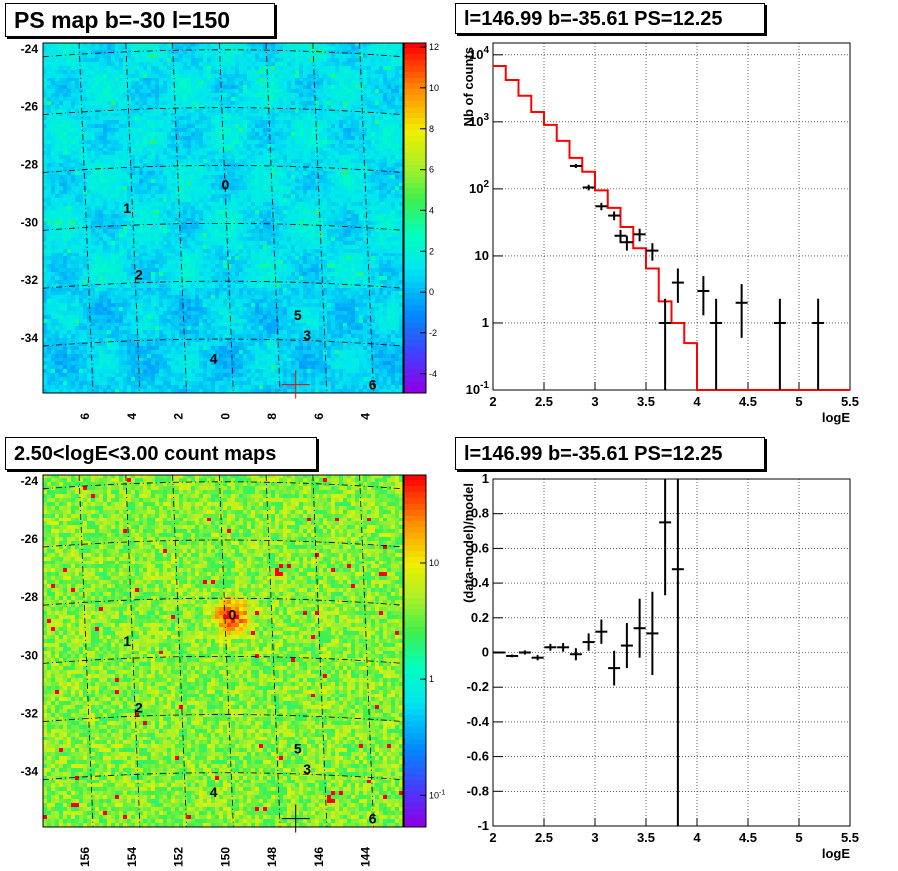 This screenshot has width=898, height=871. I want to click on ps-map-source-label: 4, so click(214, 358).